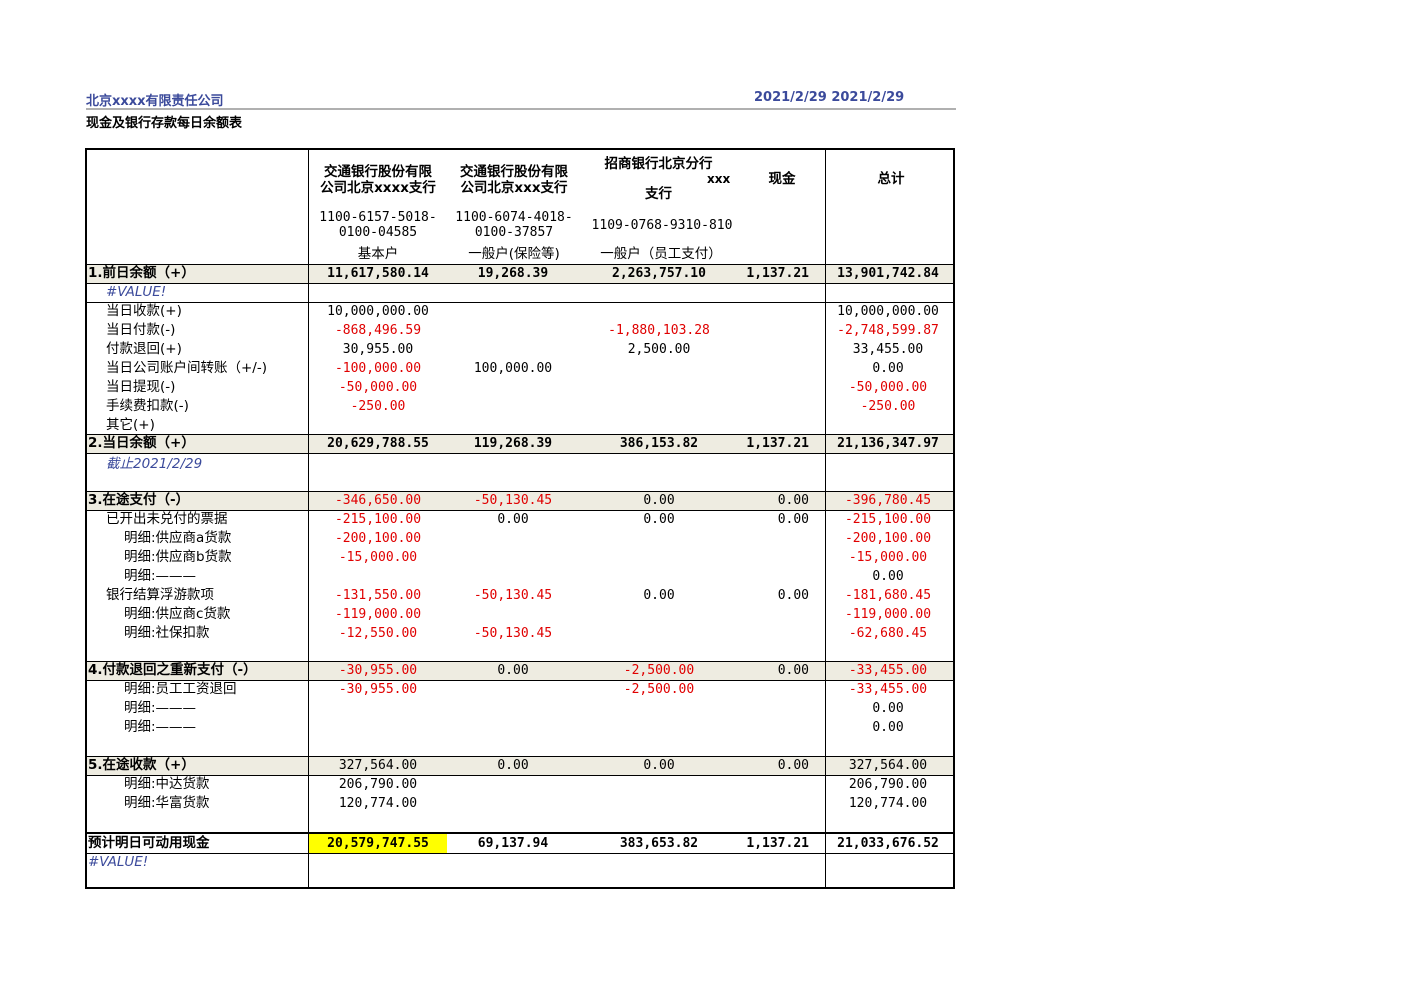 The width and height of the screenshot is (1403, 992). Describe the element at coordinates (520, 273) in the screenshot. I see `band-prev-balance` at that location.